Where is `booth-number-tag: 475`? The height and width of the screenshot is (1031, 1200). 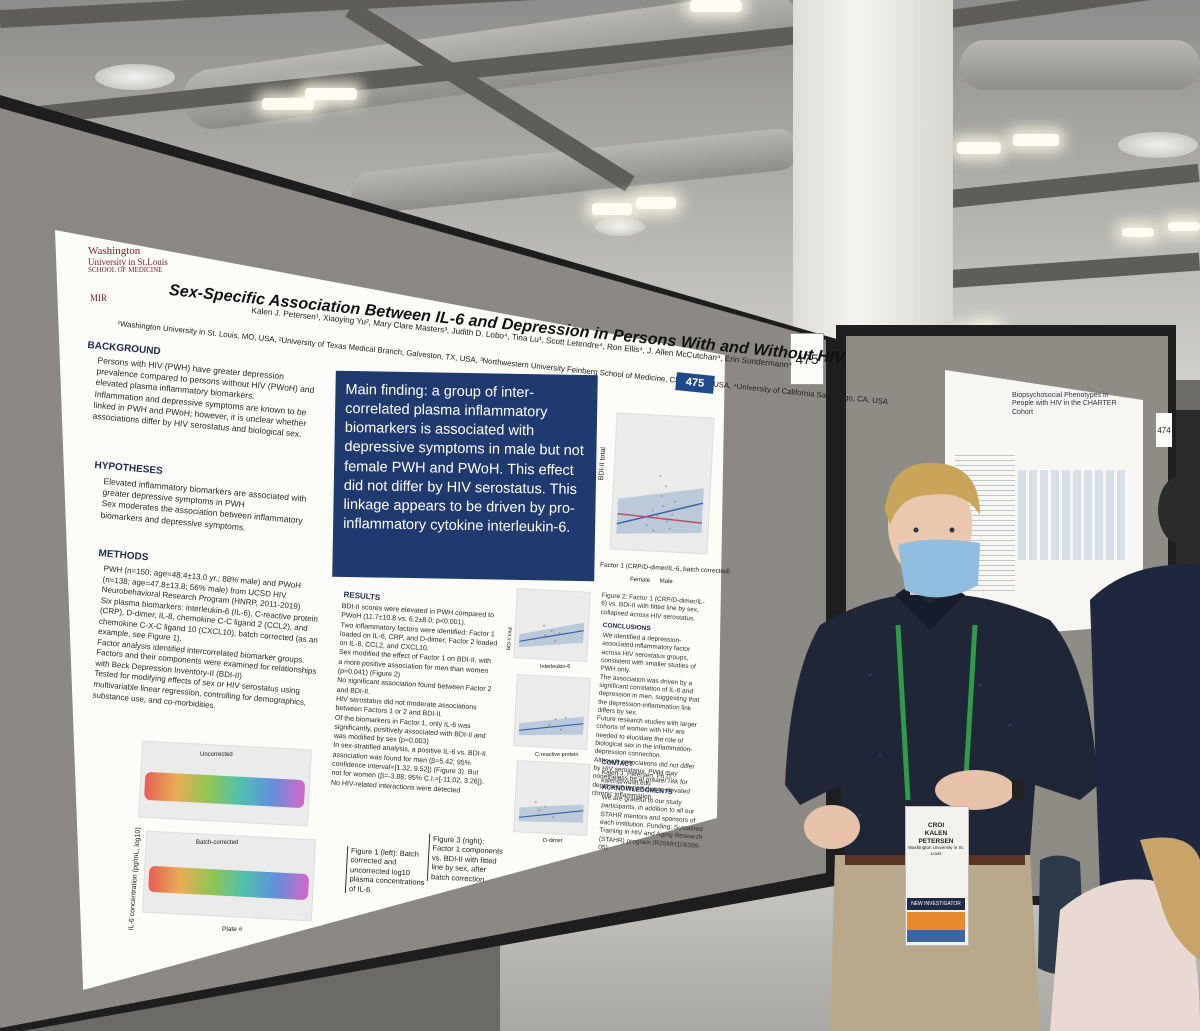
booth-number-tag: 475 is located at coordinates (807, 359).